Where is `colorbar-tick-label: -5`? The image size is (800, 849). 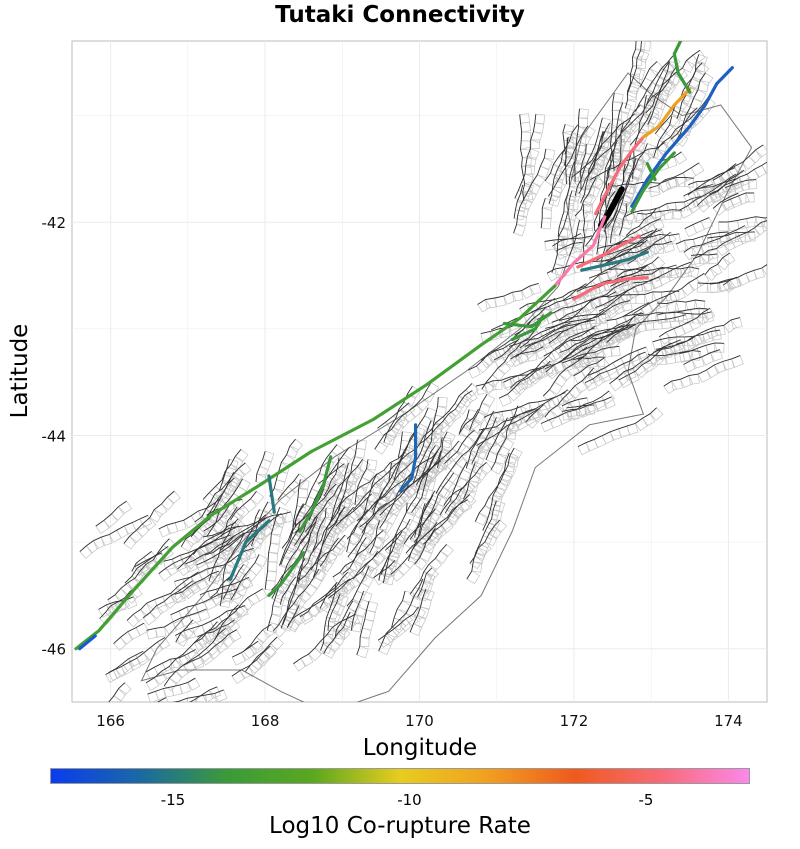 colorbar-tick-label: -5 is located at coordinates (646, 800).